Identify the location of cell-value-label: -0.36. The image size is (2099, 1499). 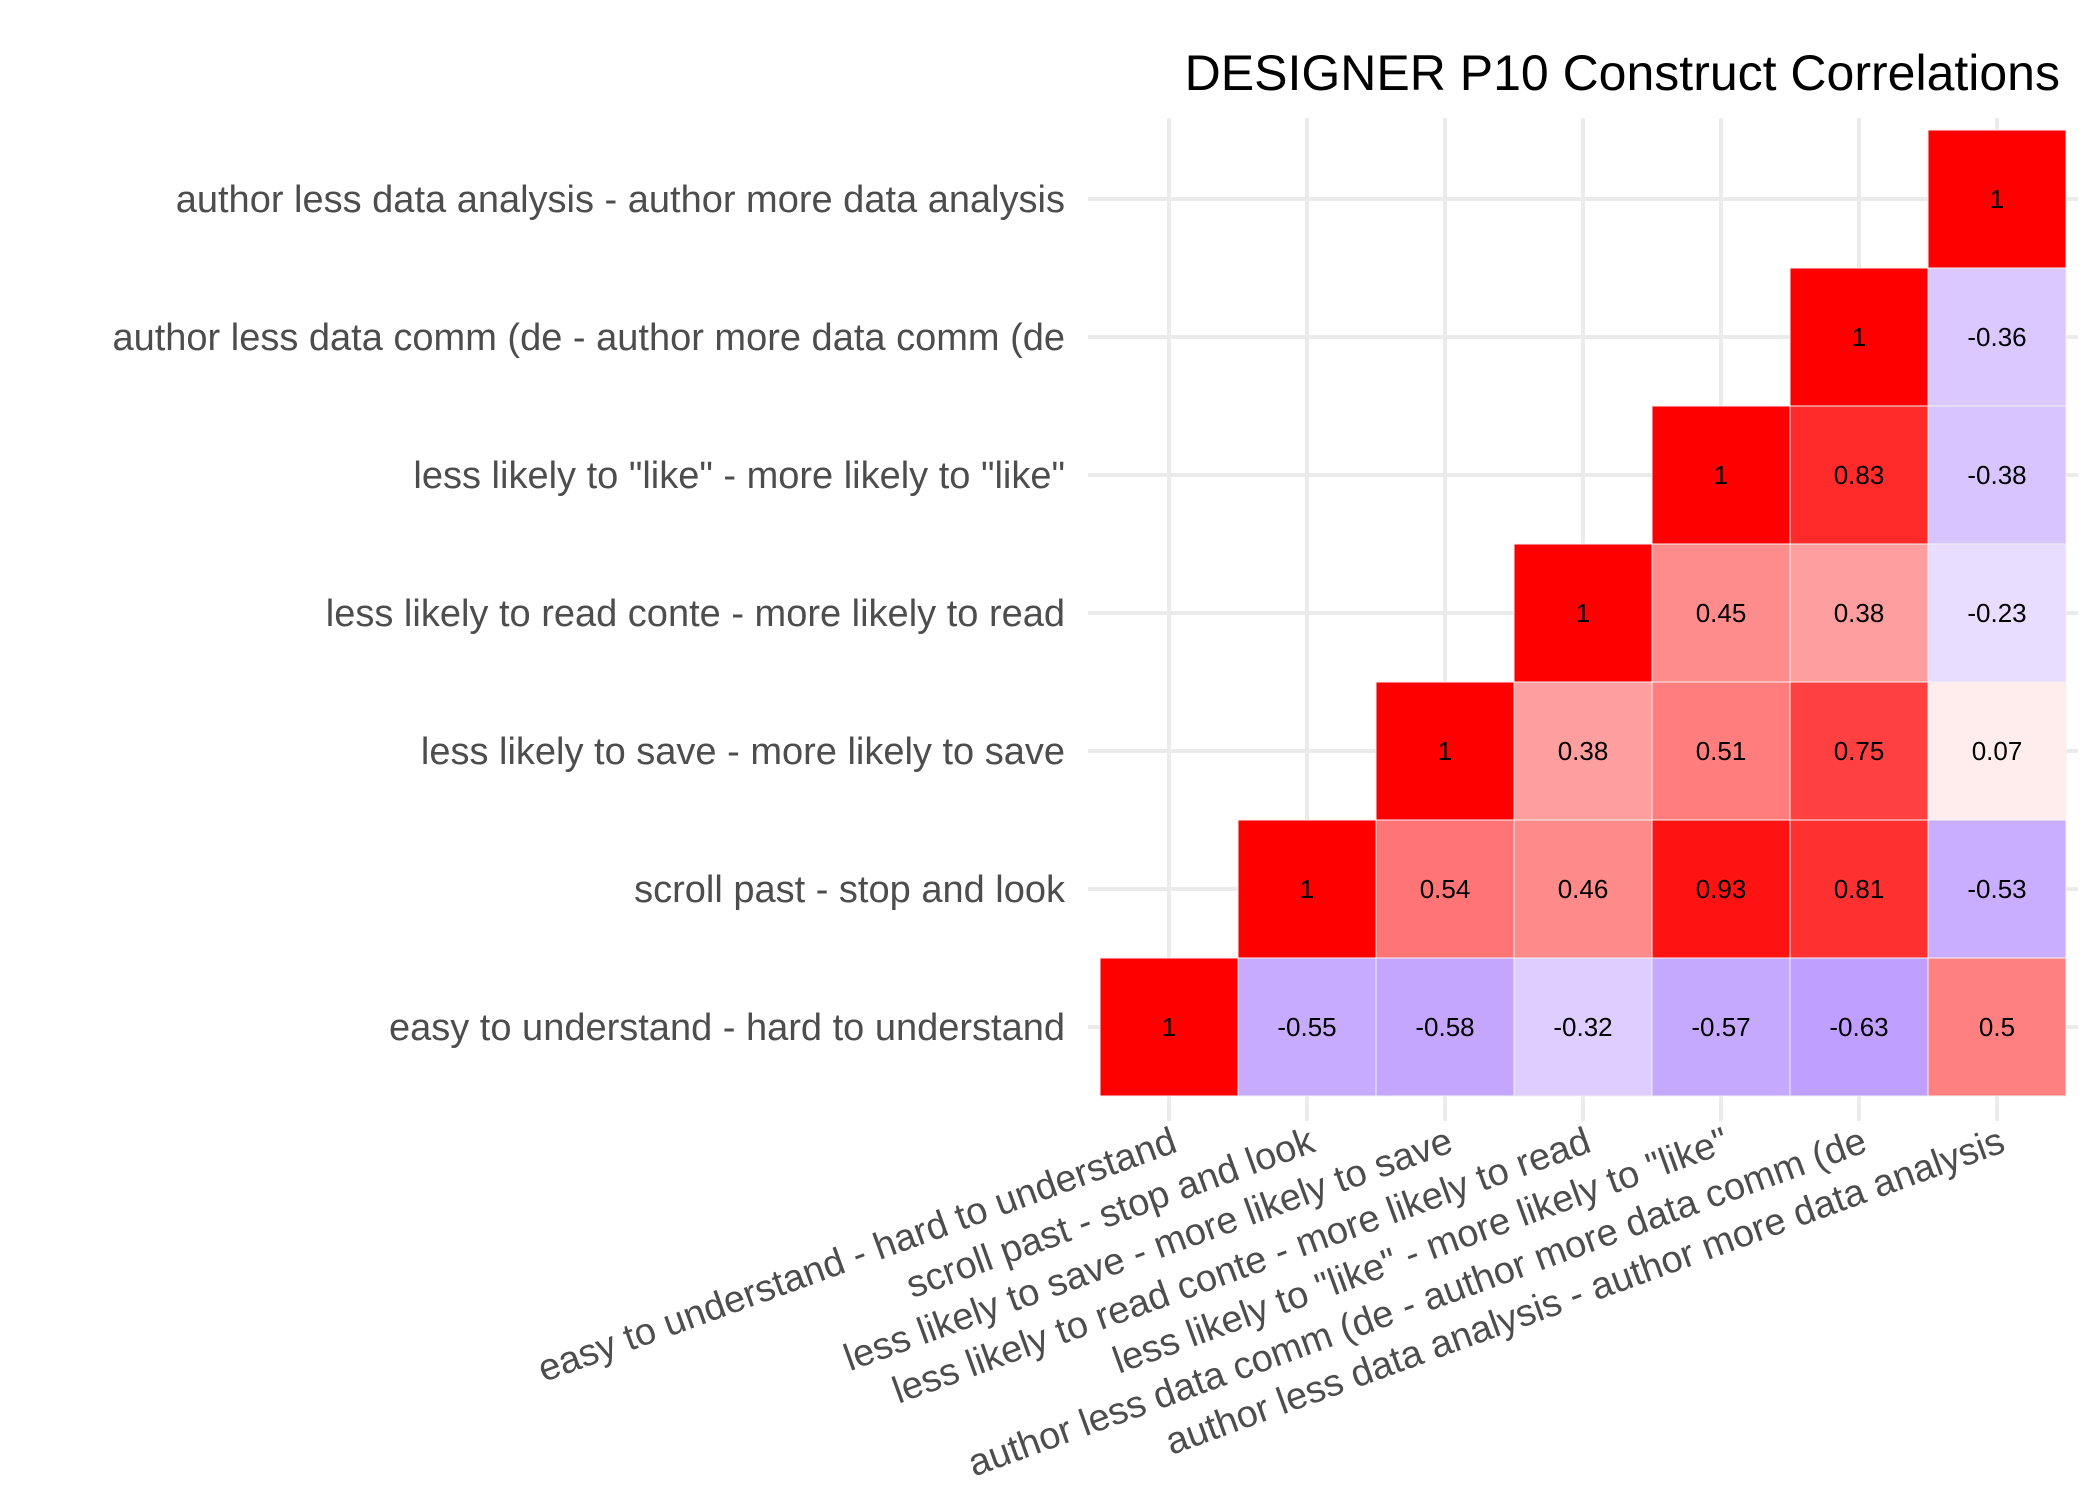
(1996, 337).